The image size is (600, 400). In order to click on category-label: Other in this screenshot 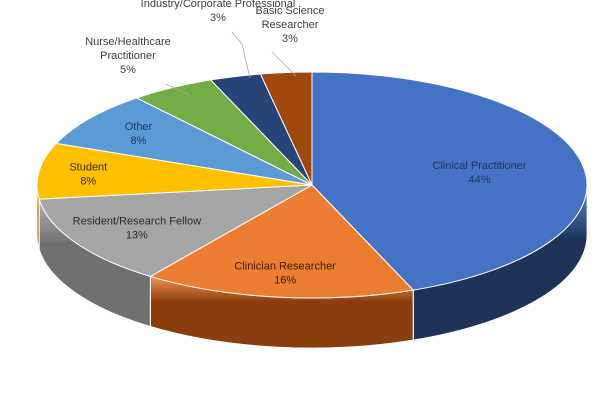, I will do `click(139, 127)`.